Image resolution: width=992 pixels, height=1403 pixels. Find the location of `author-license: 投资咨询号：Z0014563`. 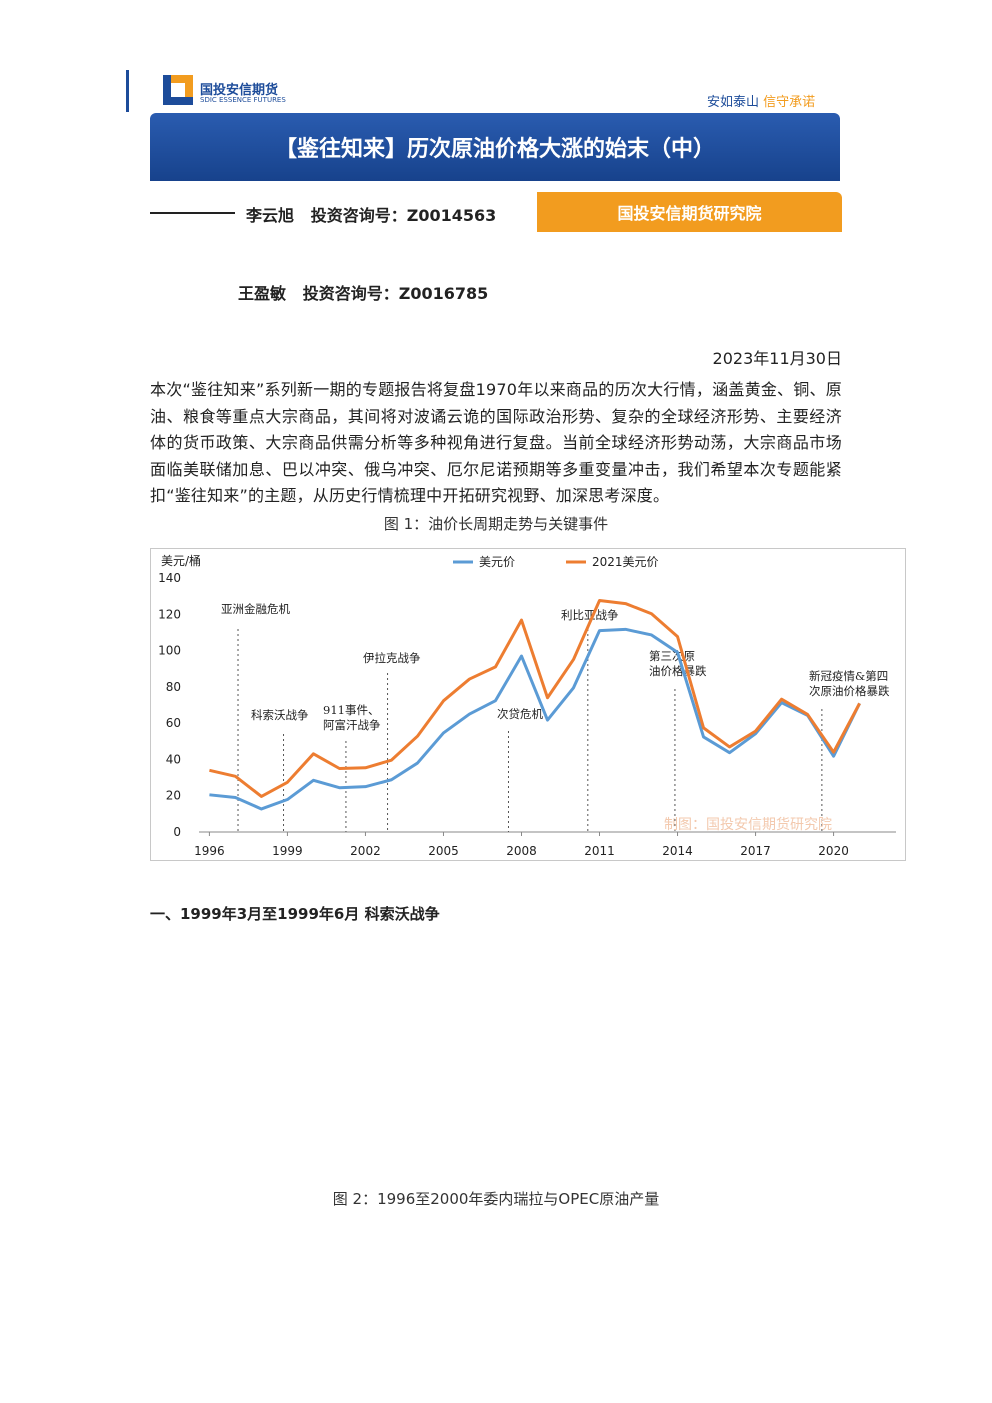

author-license: 投资咨询号：Z0014563 is located at coordinates (403, 215).